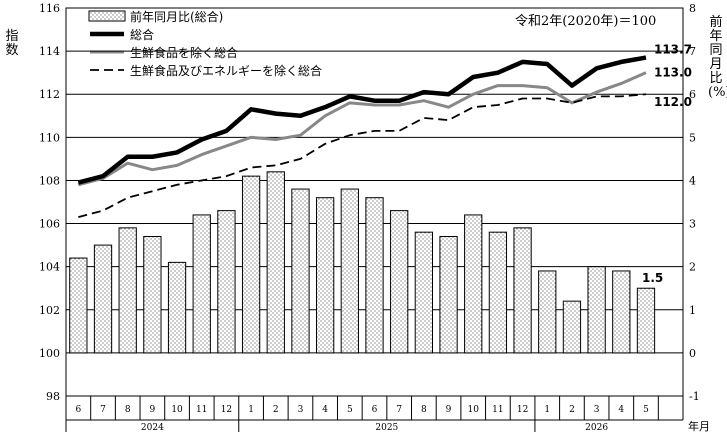  What do you see at coordinates (692, 51) in the screenshot?
I see `y-right-tick-label: 7` at bounding box center [692, 51].